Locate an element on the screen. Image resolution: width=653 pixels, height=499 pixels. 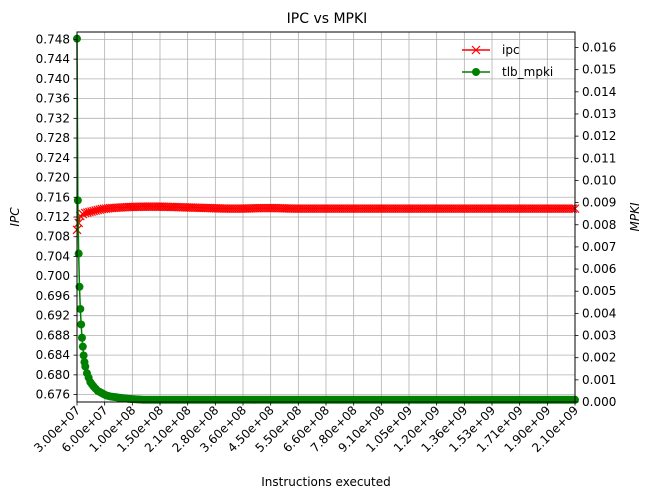
y-right-tick-label: 0.010 is located at coordinates (599, 180).